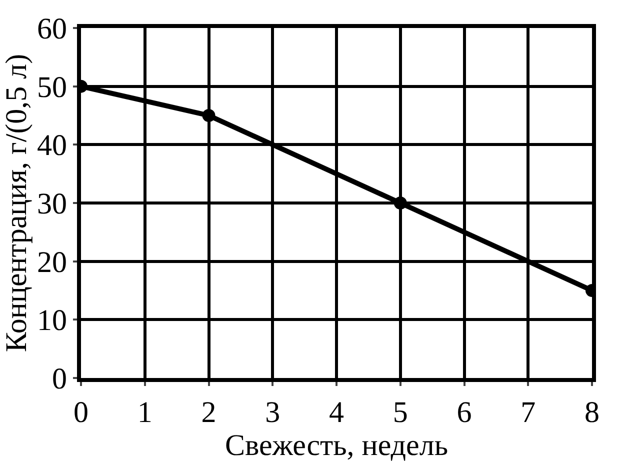  Describe the element at coordinates (592, 412) in the screenshot. I see `x-tick-label: 8` at that location.